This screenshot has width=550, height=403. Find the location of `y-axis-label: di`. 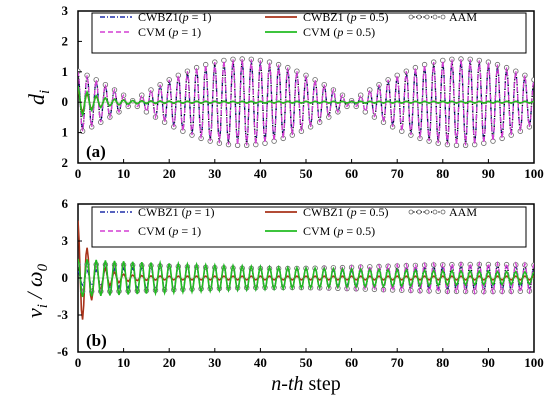

y-axis-label: di is located at coordinates (38, 97).